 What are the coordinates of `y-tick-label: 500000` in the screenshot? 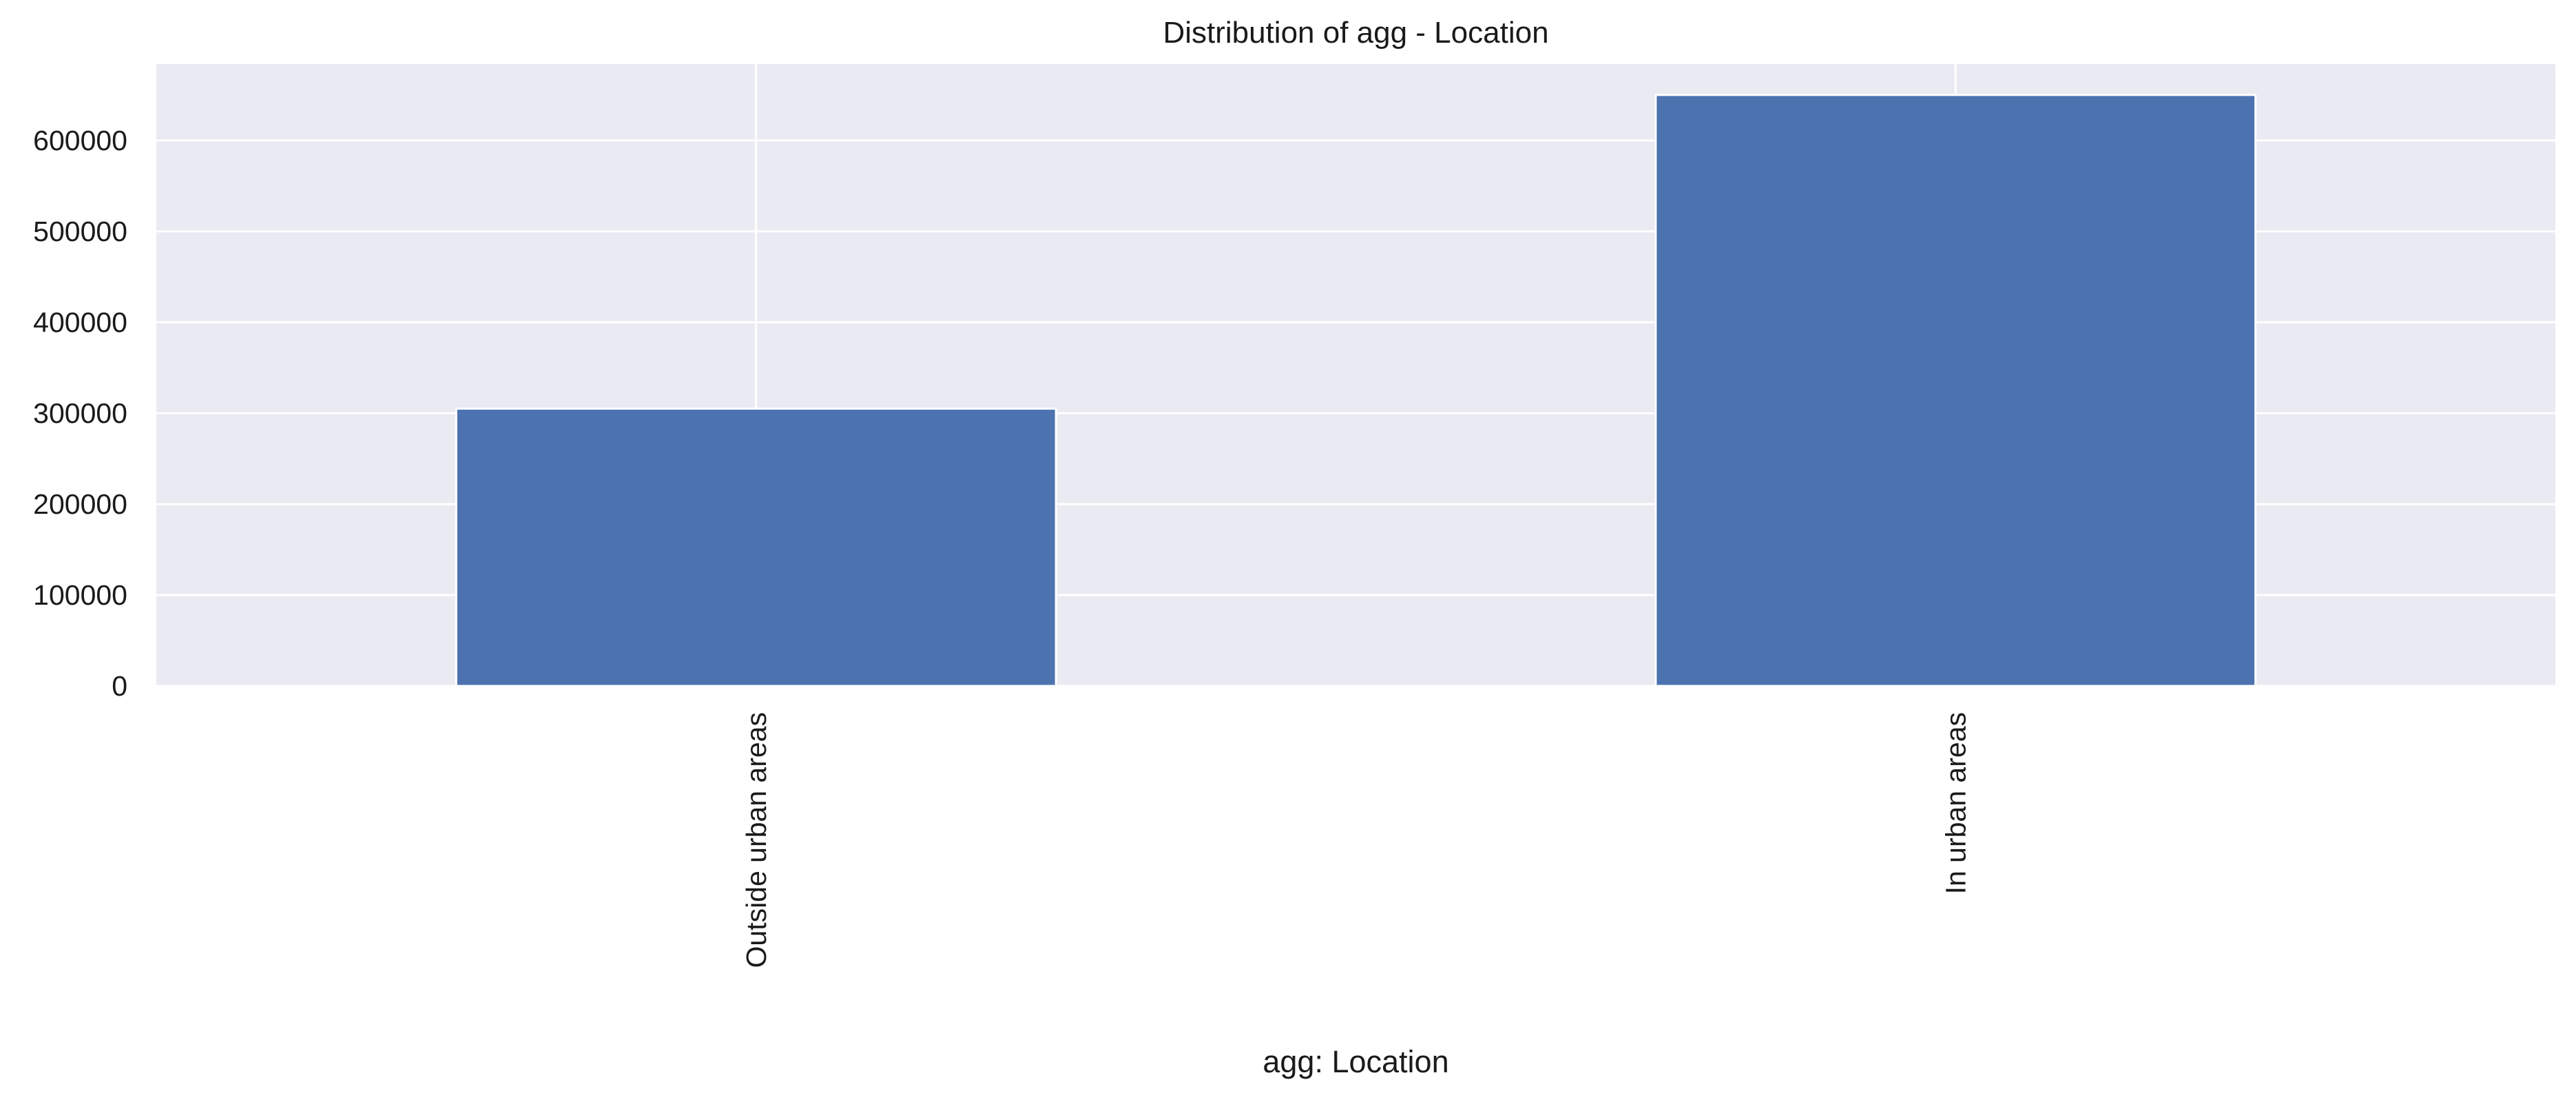 It's located at (80, 231).